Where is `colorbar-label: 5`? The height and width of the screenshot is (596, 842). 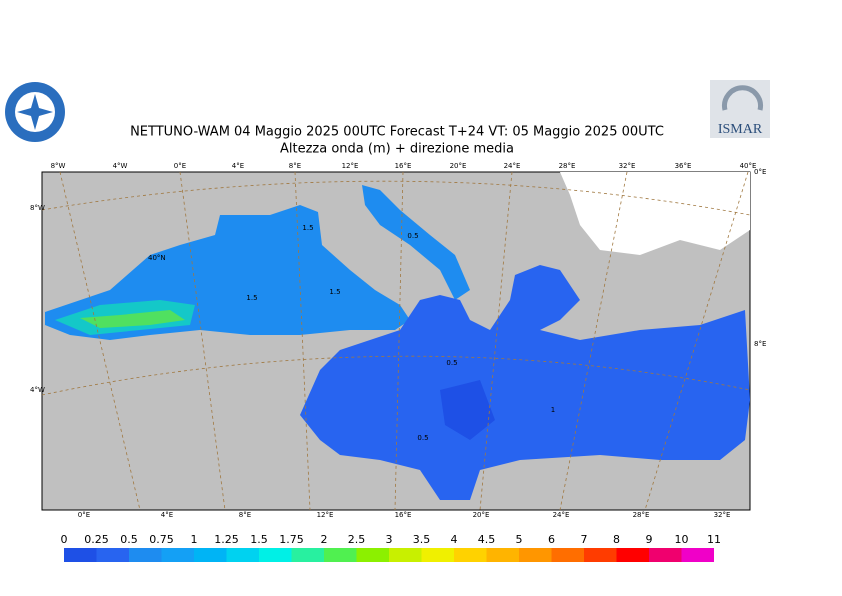 colorbar-label: 5 is located at coordinates (519, 539).